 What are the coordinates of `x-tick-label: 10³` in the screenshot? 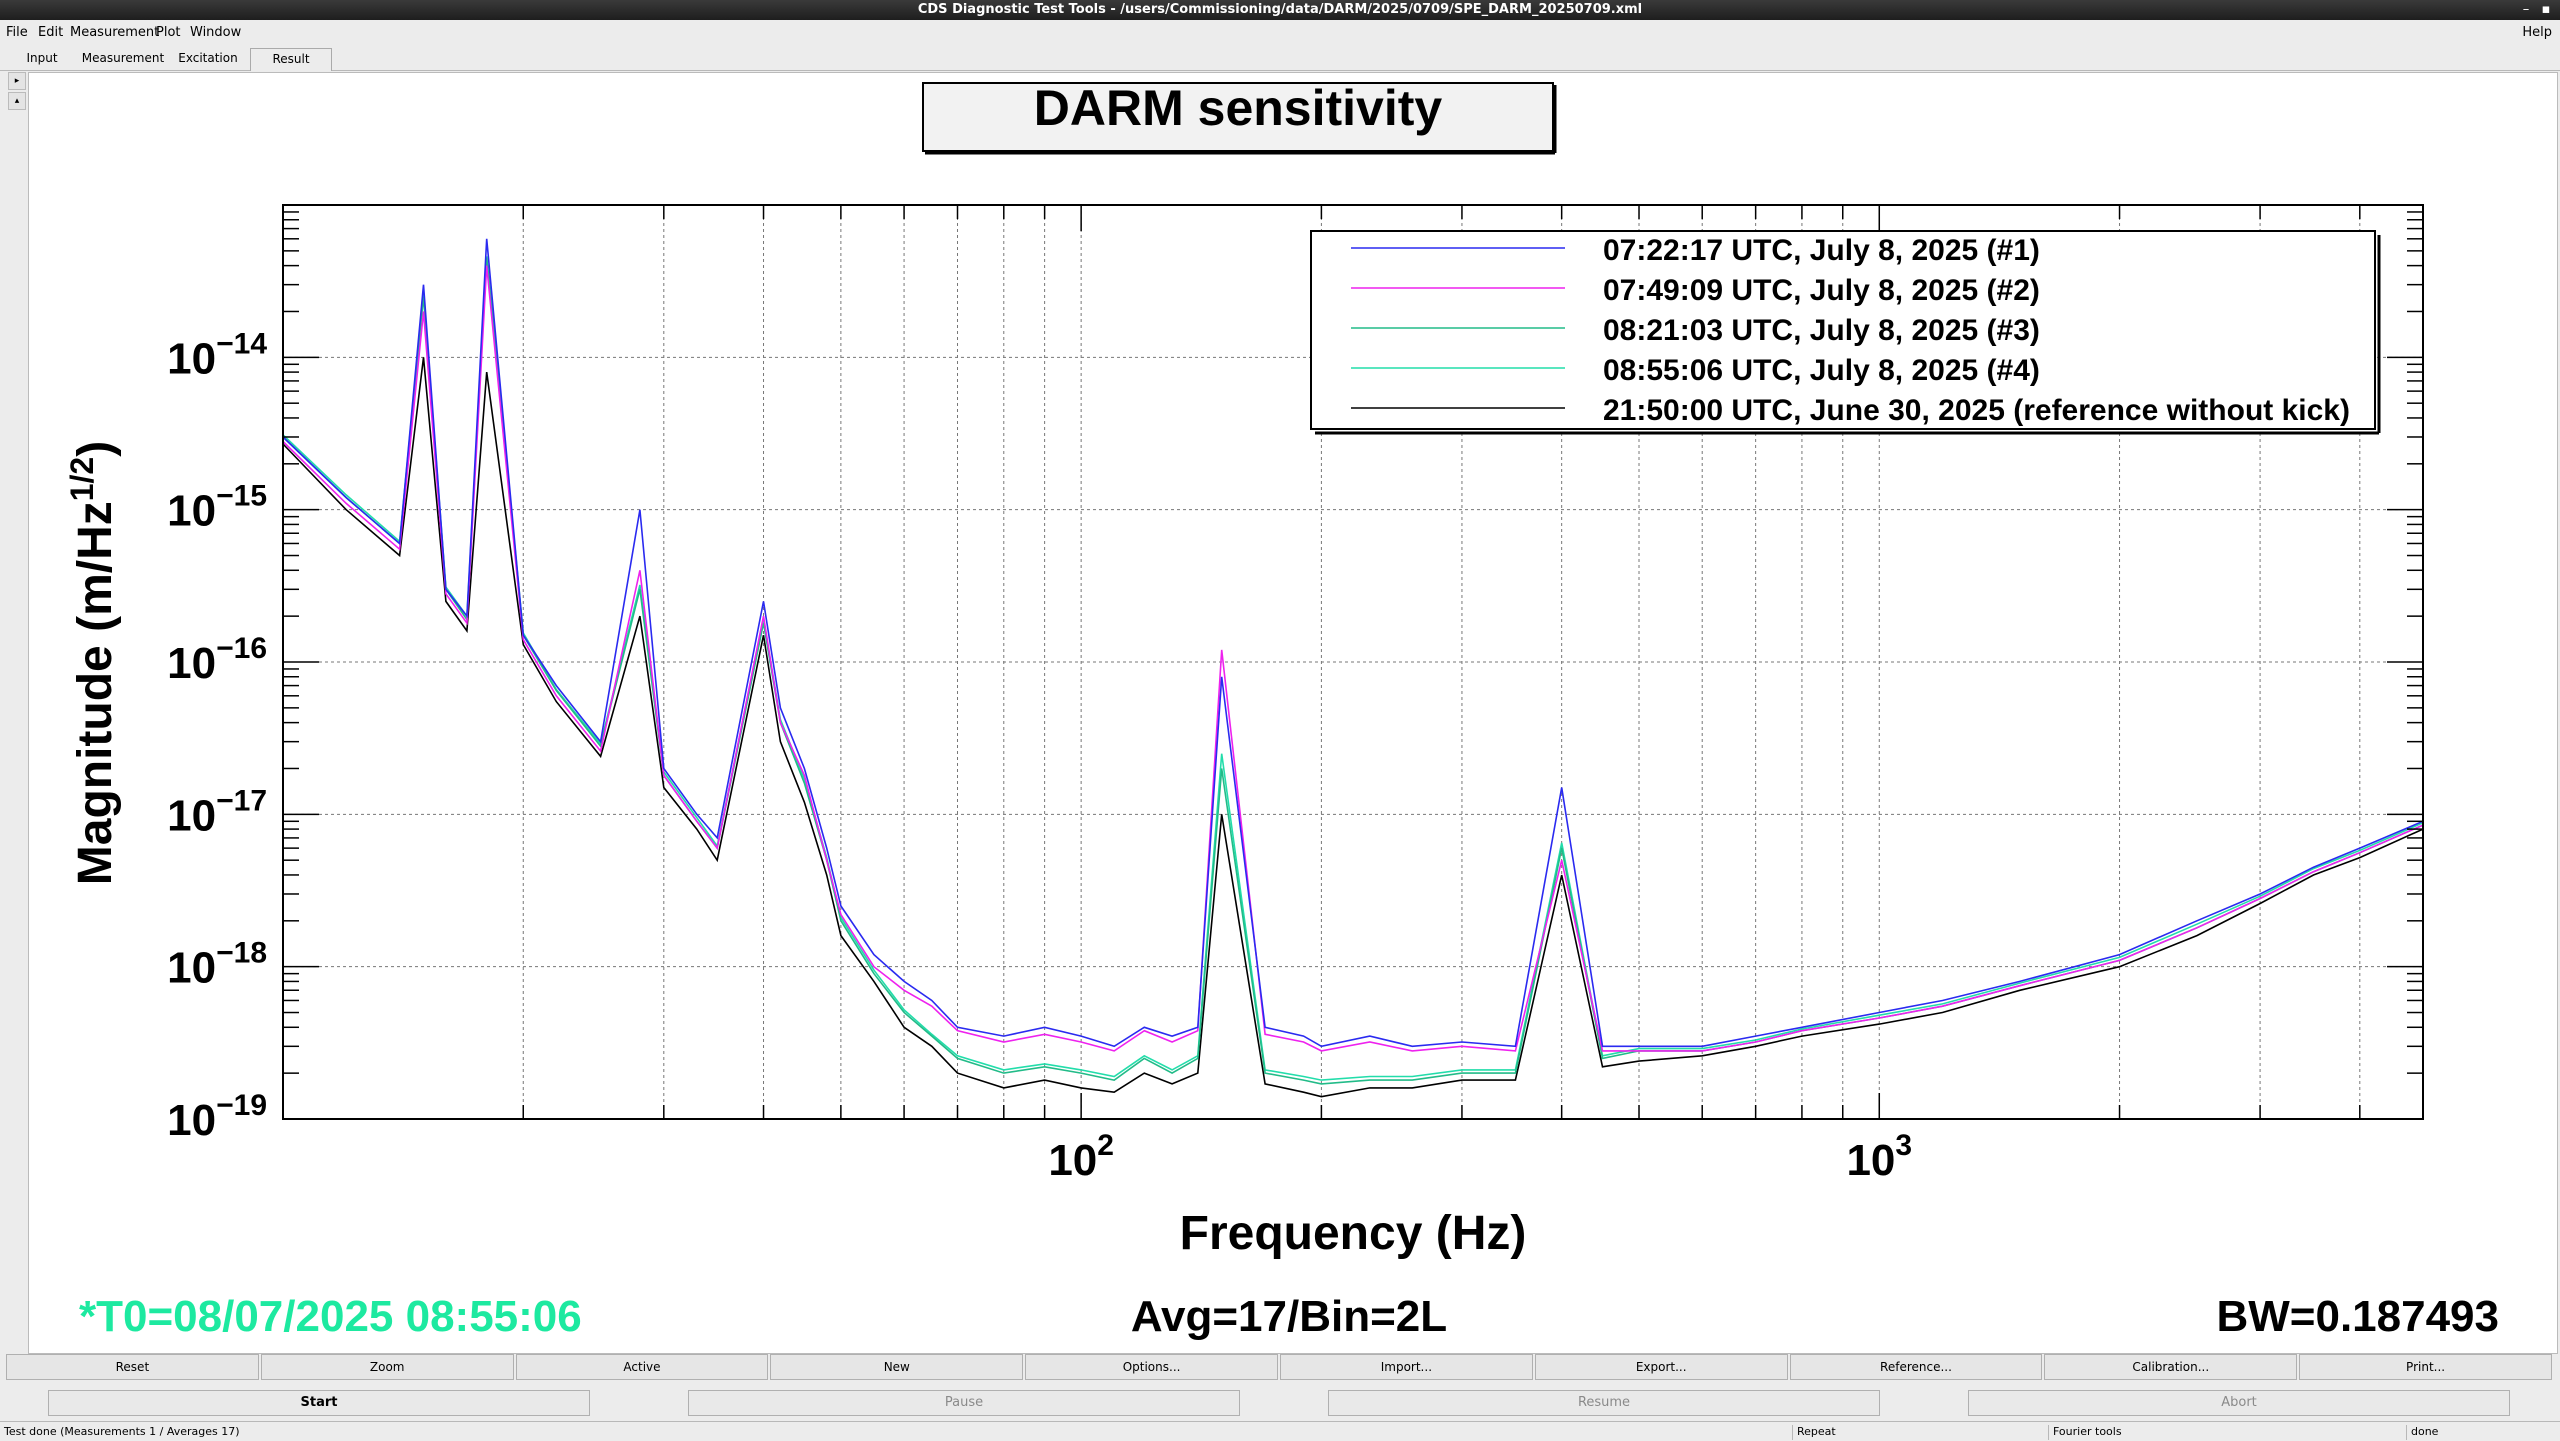 It's located at (1879, 1157).